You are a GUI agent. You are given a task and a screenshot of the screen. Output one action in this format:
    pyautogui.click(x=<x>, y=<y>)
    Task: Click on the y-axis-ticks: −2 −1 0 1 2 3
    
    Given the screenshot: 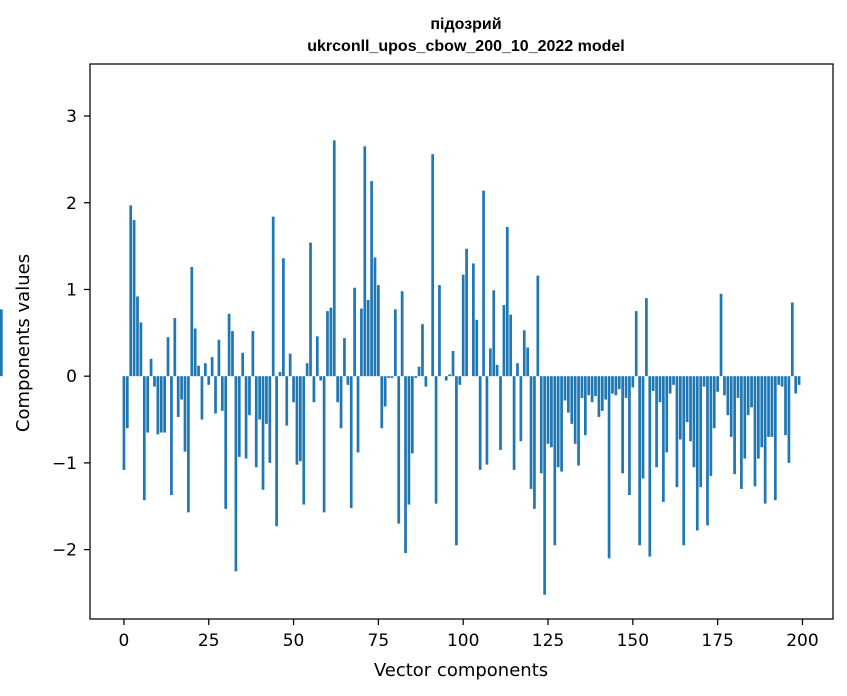 What is the action you would take?
    pyautogui.click(x=71, y=334)
    